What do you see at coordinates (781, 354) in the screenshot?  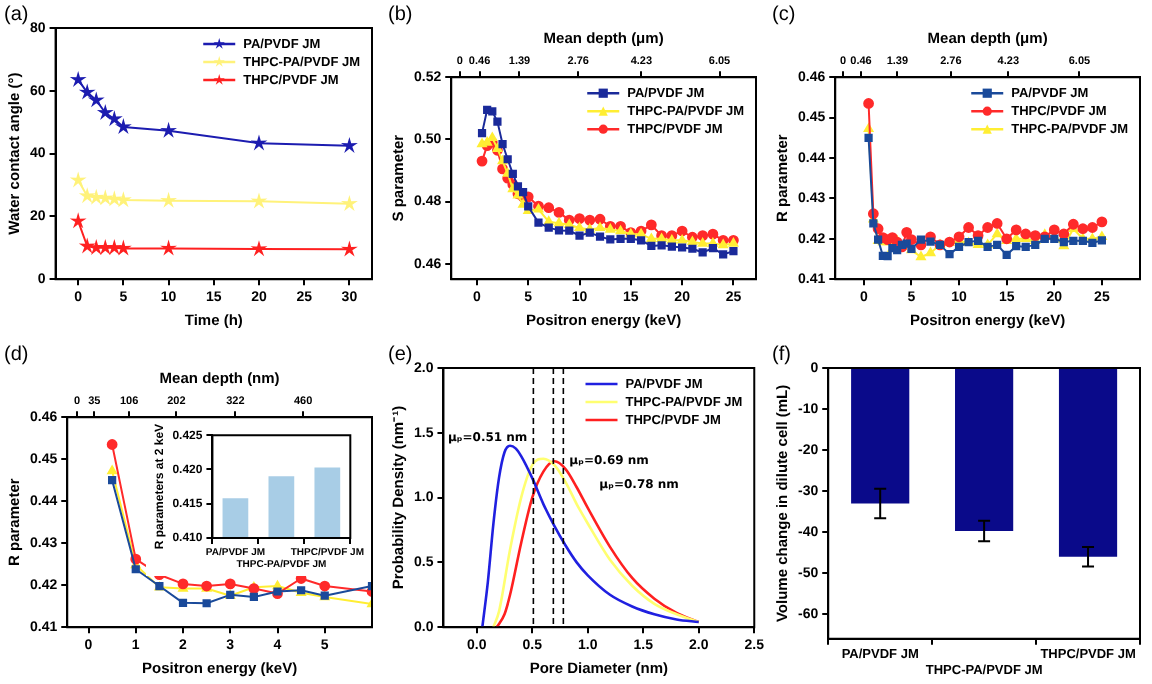 I see `chart-title: (f)` at bounding box center [781, 354].